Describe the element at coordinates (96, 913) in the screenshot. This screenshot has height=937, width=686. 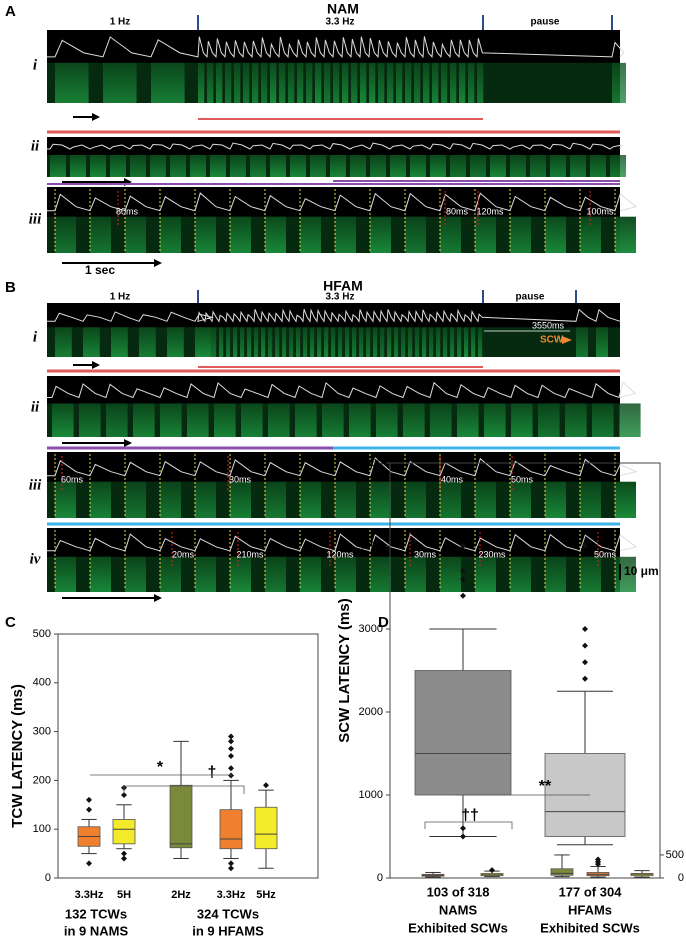
I see `group-label: 132 TCWs` at that location.